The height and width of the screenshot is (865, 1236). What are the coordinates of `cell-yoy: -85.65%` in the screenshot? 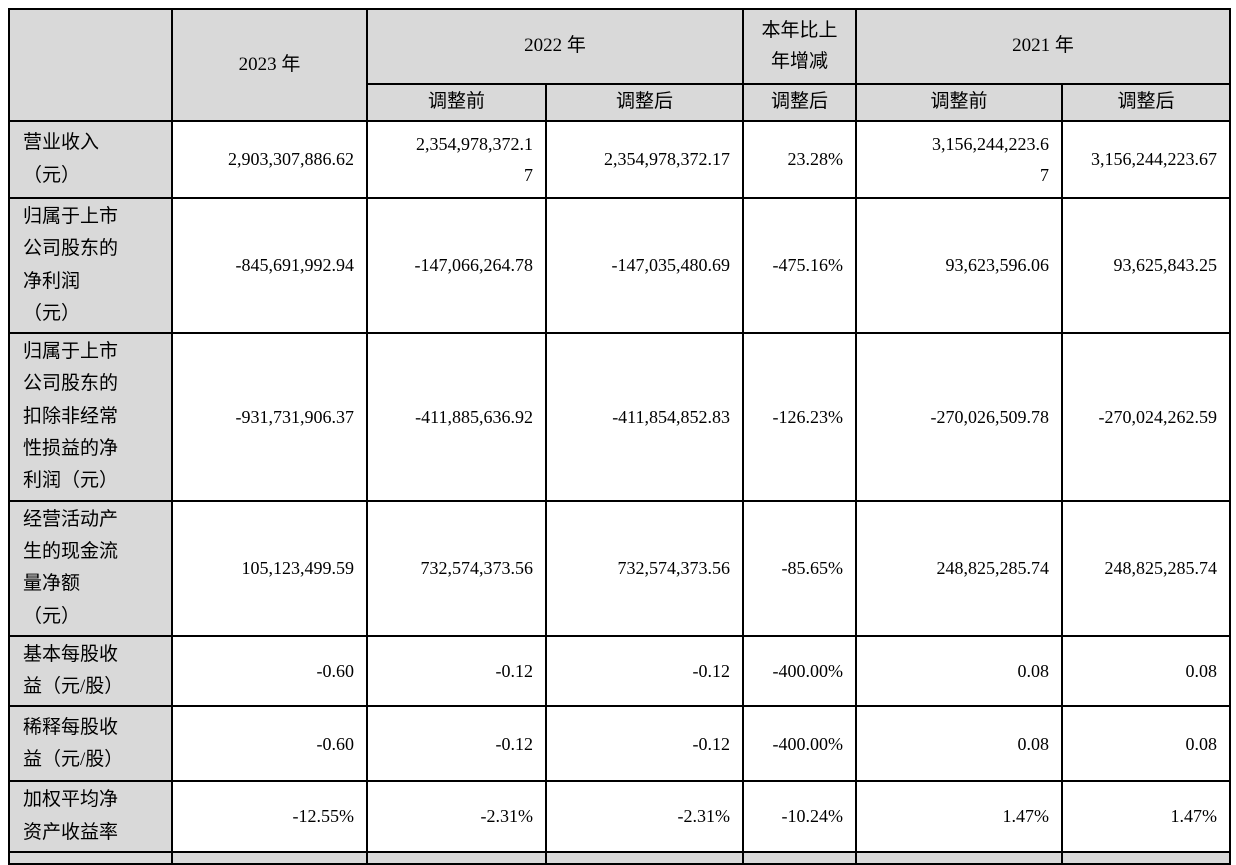 It's located at (800, 568).